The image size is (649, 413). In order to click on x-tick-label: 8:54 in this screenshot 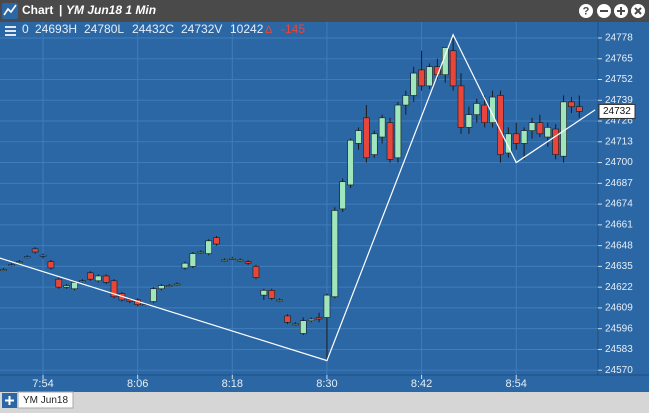, I will do `click(516, 384)`.